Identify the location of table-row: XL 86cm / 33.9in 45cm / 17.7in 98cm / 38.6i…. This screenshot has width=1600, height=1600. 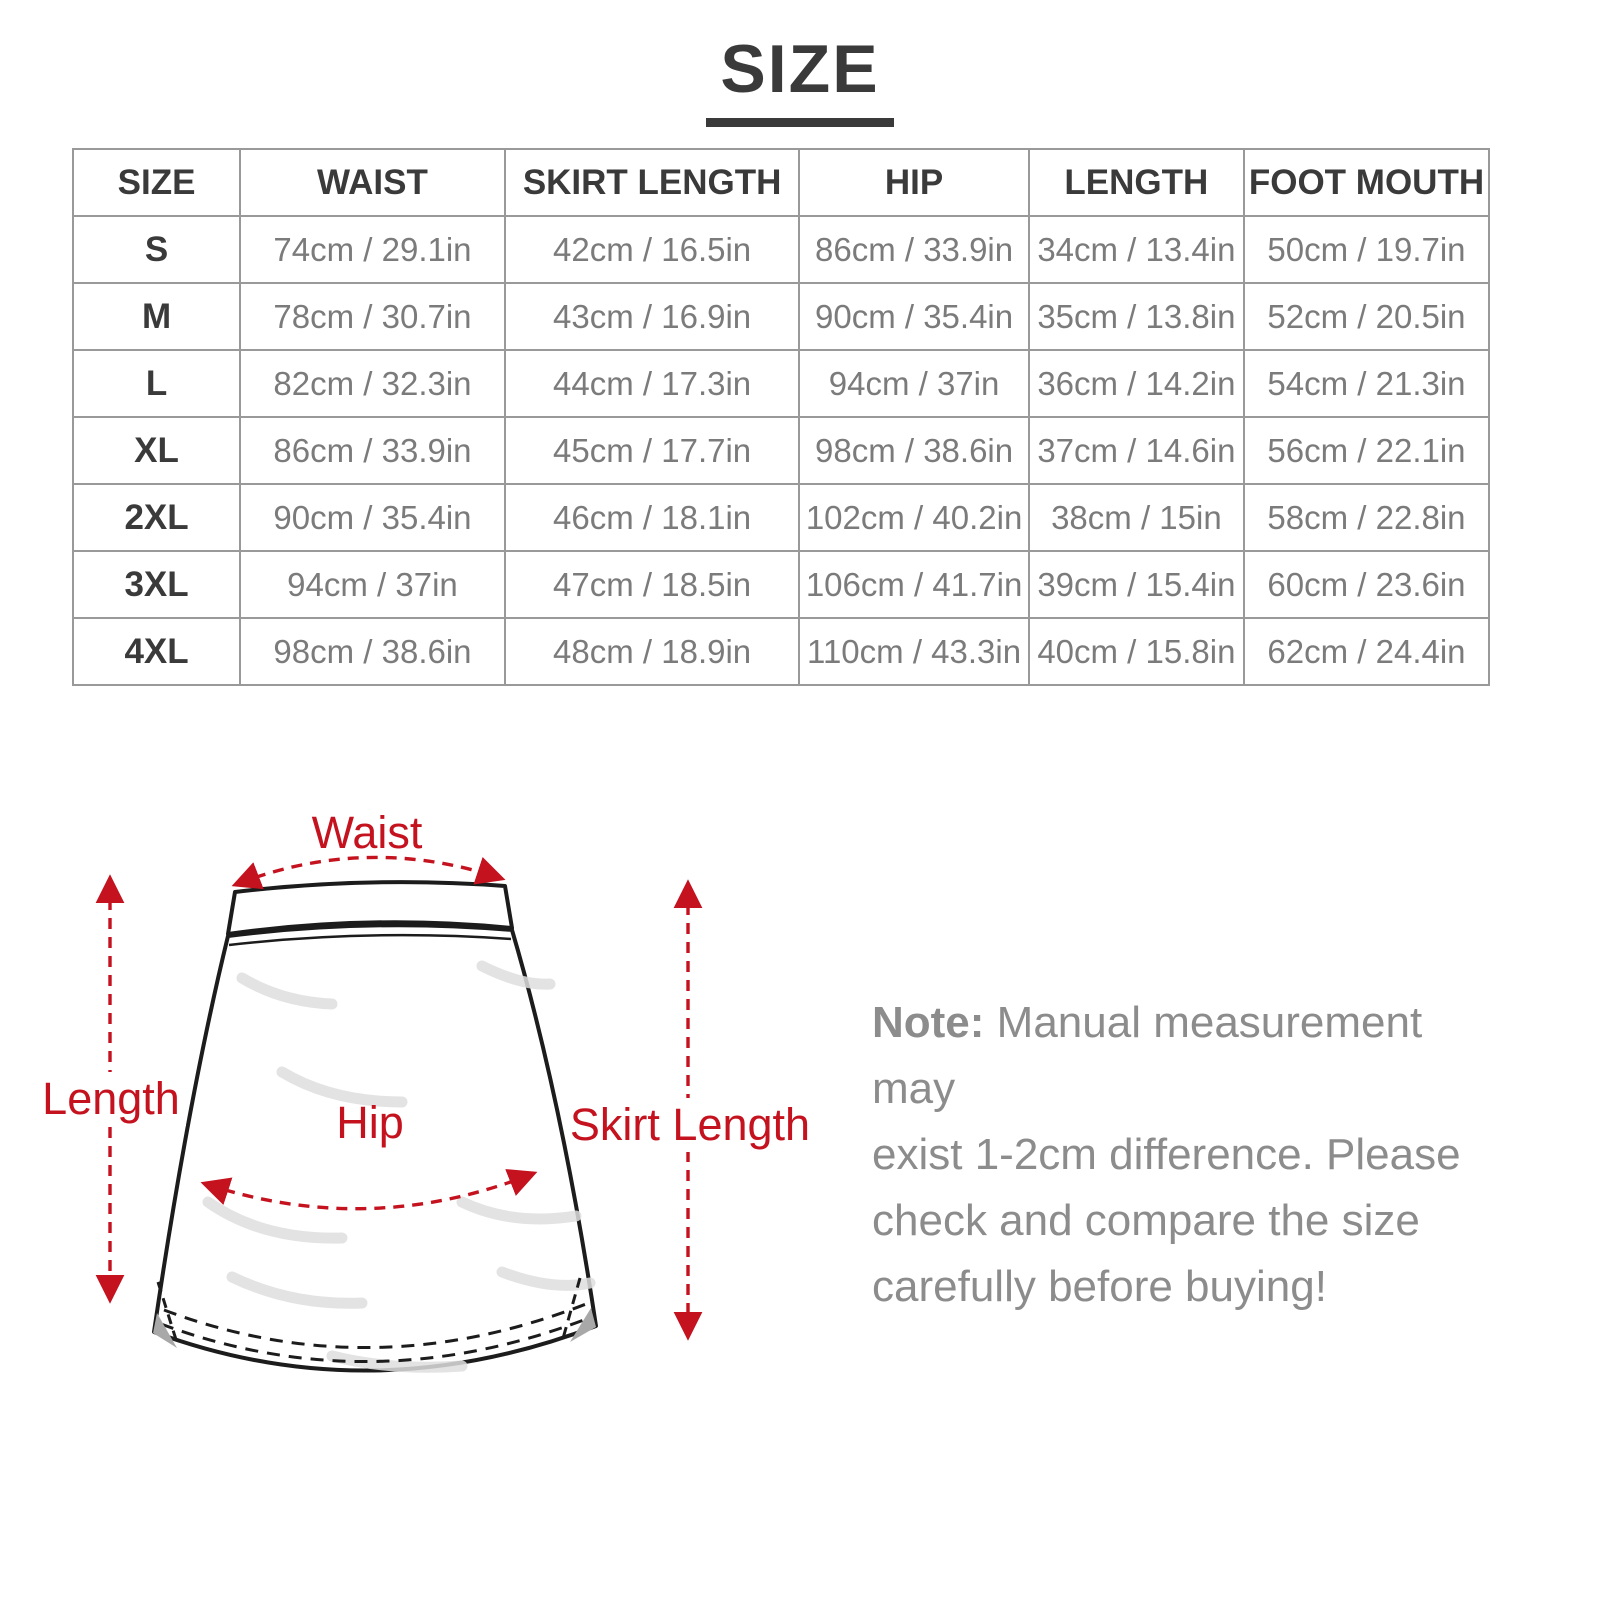
(781, 450).